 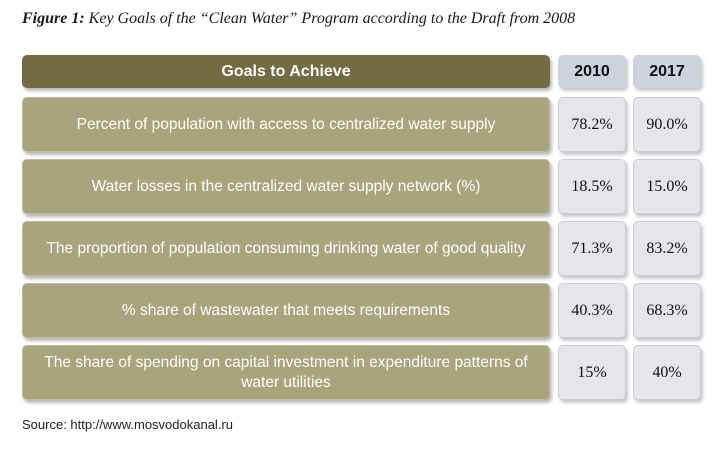 What do you see at coordinates (592, 310) in the screenshot?
I see `value-2010-cell: 40.3%` at bounding box center [592, 310].